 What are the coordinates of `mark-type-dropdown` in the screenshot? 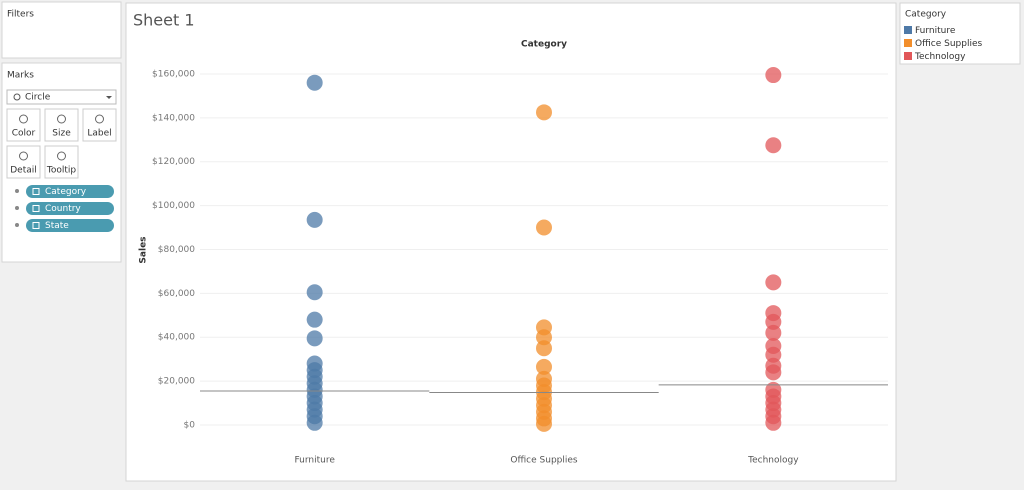 It's located at (61, 97).